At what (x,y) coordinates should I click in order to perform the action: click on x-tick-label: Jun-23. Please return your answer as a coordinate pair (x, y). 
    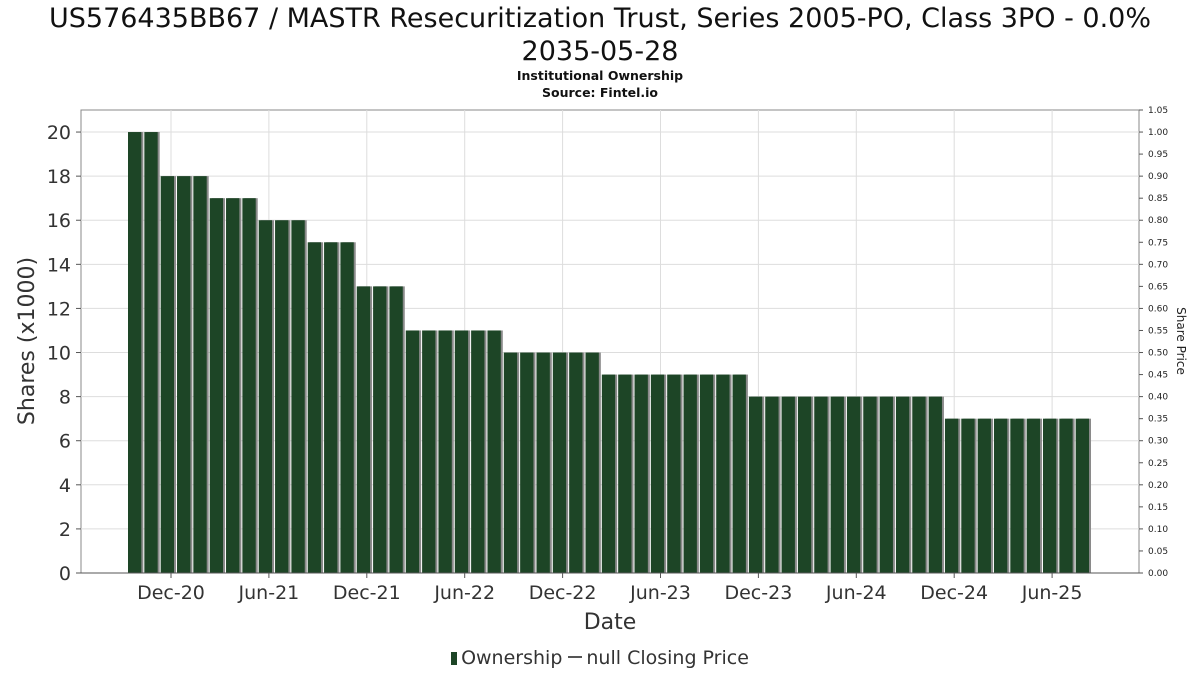
    Looking at the image, I should click on (660, 593).